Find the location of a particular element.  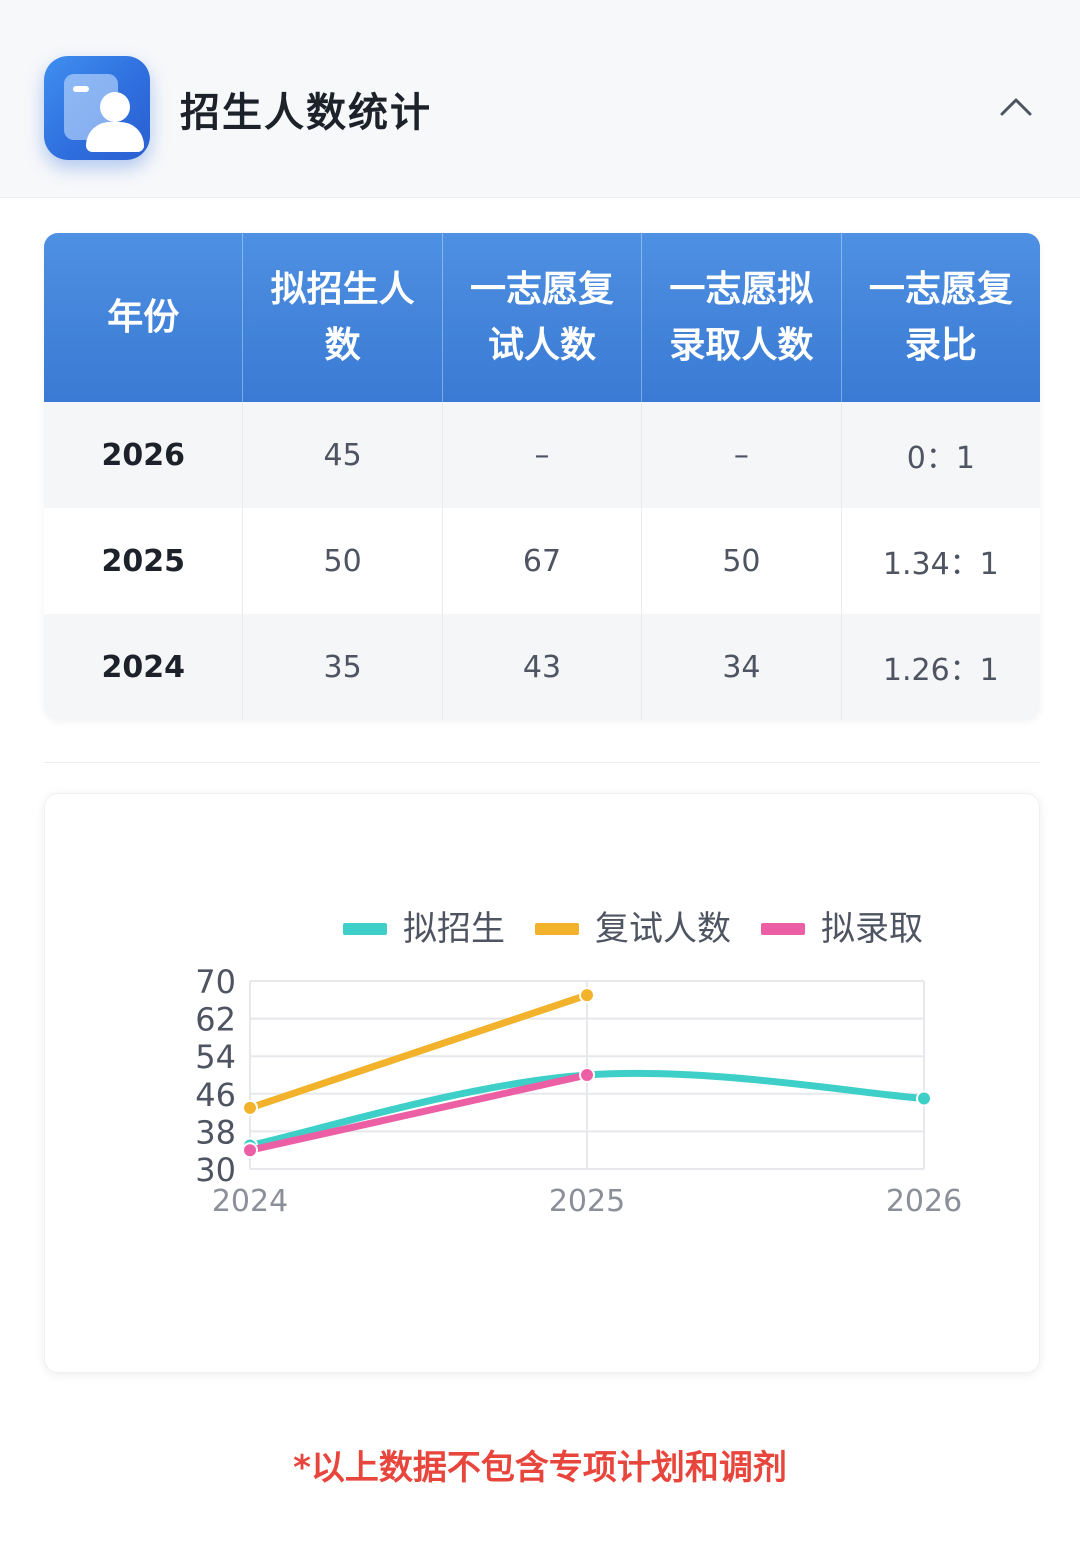

table-cell: 1.34：1 is located at coordinates (940, 564).